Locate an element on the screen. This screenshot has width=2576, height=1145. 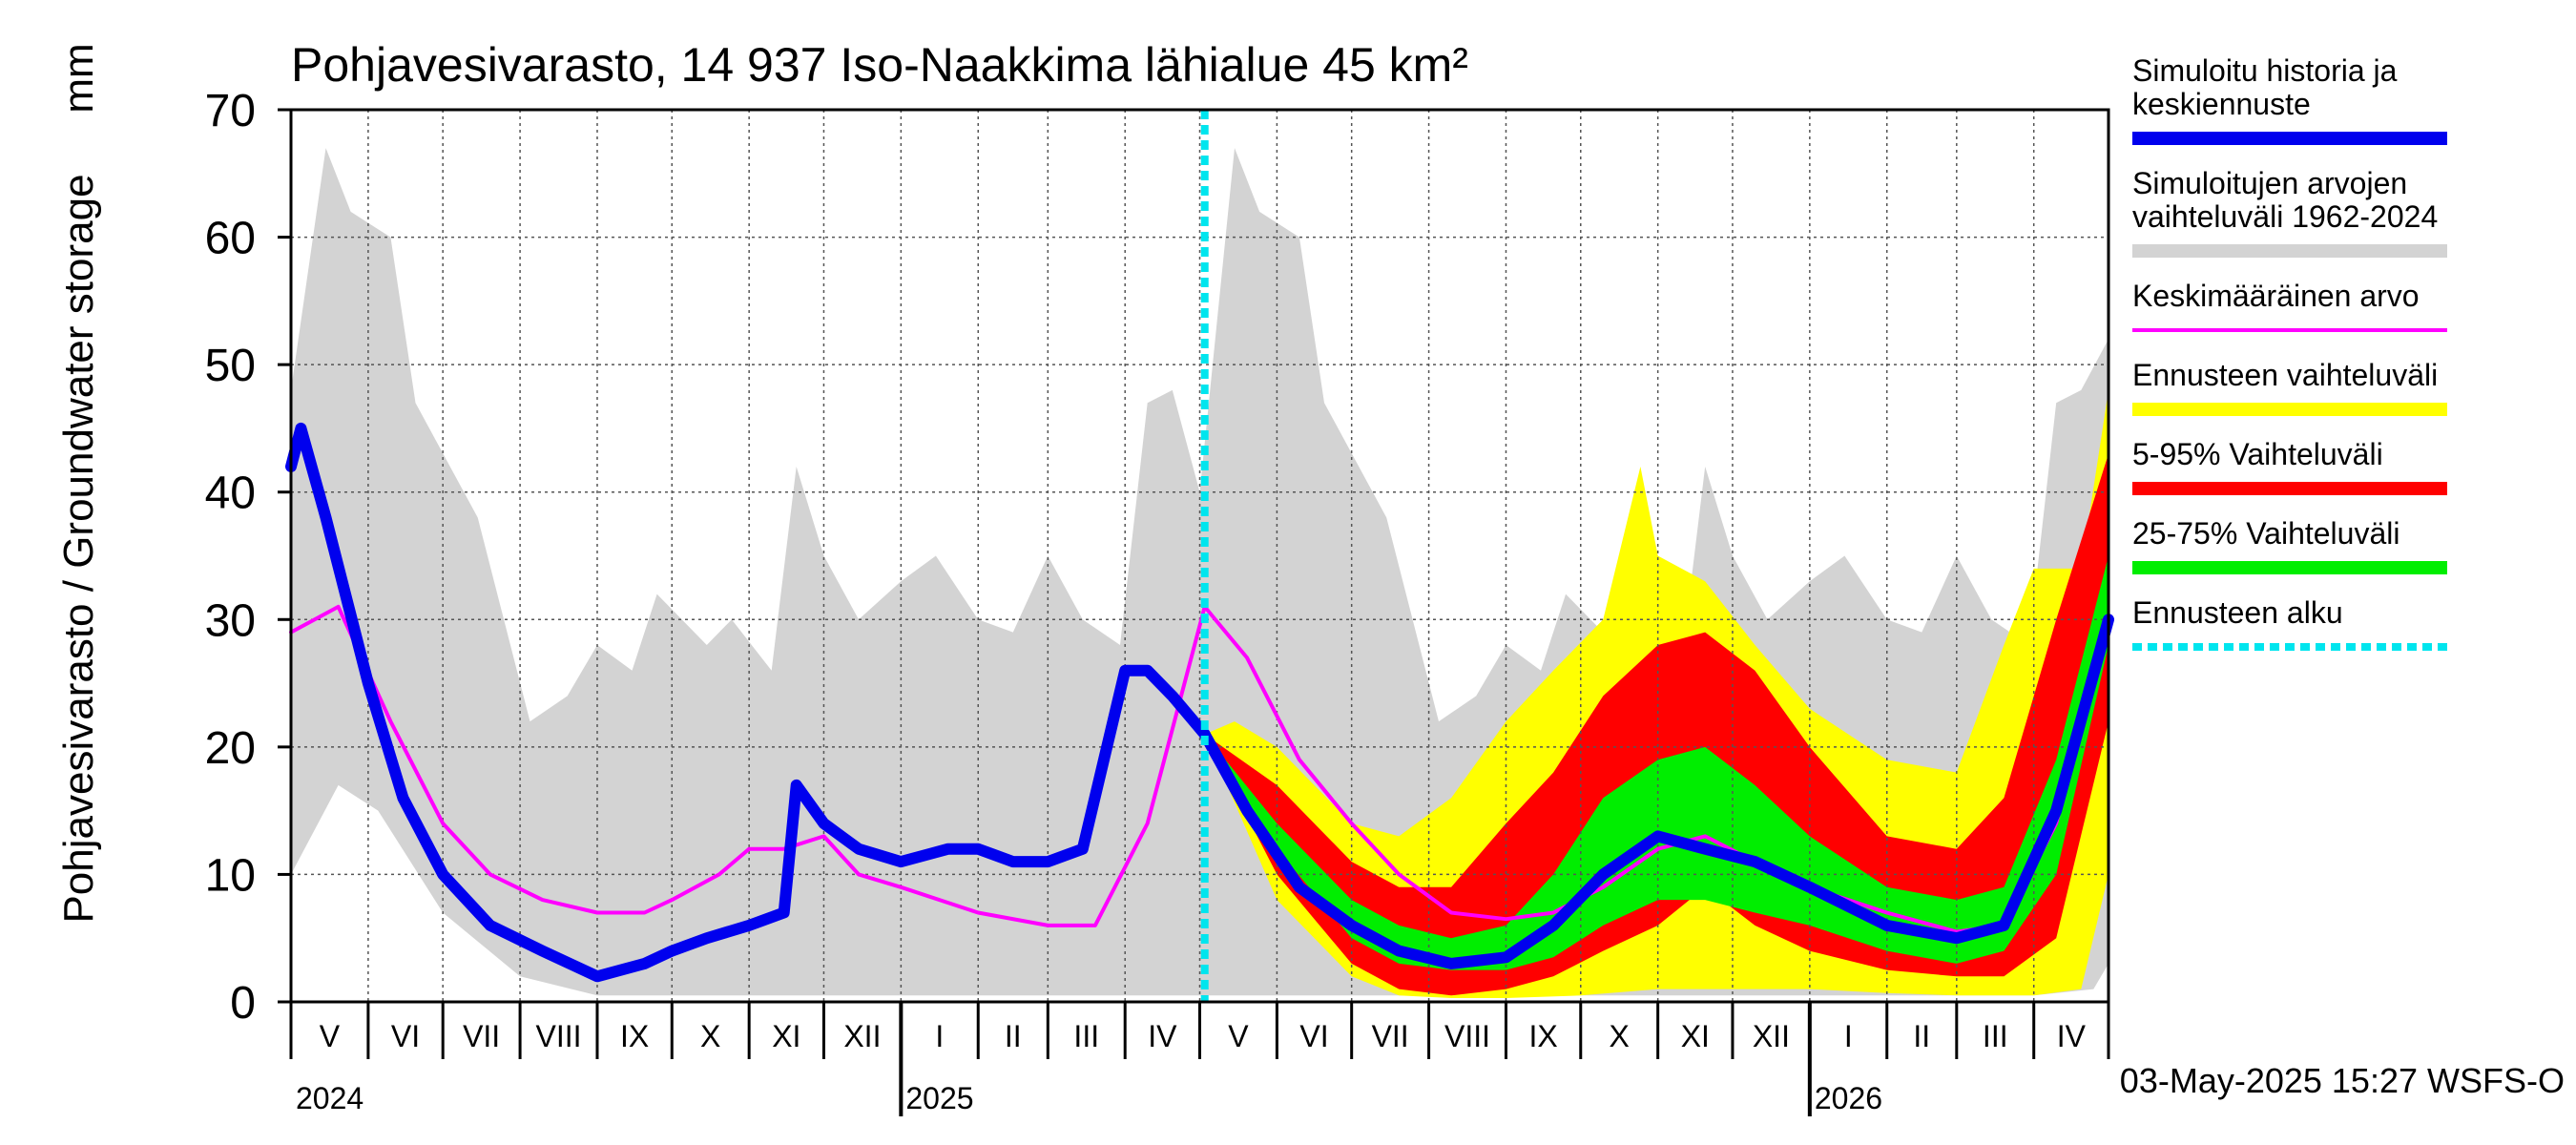
y-tick-label: 10 is located at coordinates (230, 875).